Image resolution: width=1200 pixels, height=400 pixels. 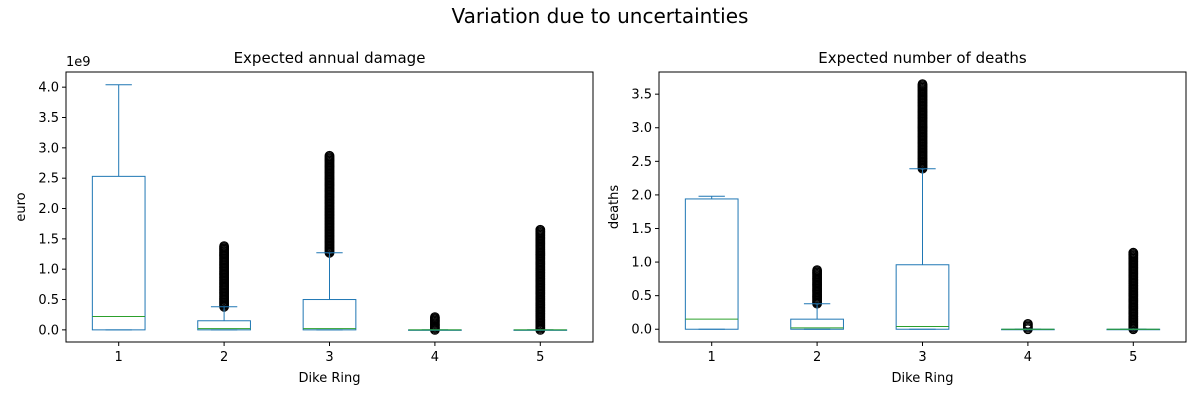 What do you see at coordinates (614, 207) in the screenshot?
I see `y-axis-label: deaths` at bounding box center [614, 207].